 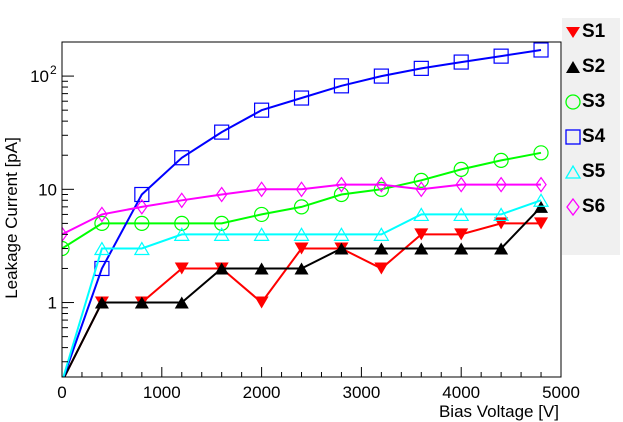 What do you see at coordinates (561, 392) in the screenshot?
I see `x-tick-label: 5000` at bounding box center [561, 392].